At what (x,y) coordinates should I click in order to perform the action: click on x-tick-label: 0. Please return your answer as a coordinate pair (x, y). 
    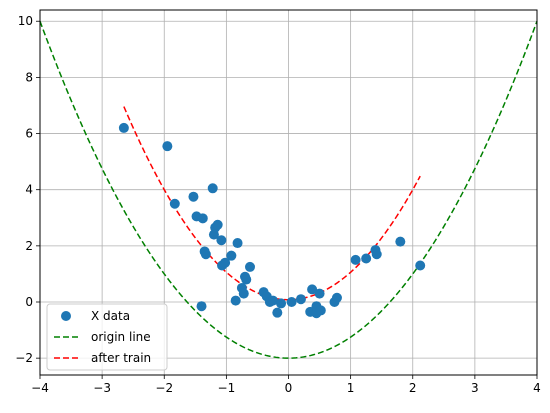
    Looking at the image, I should click on (289, 388).